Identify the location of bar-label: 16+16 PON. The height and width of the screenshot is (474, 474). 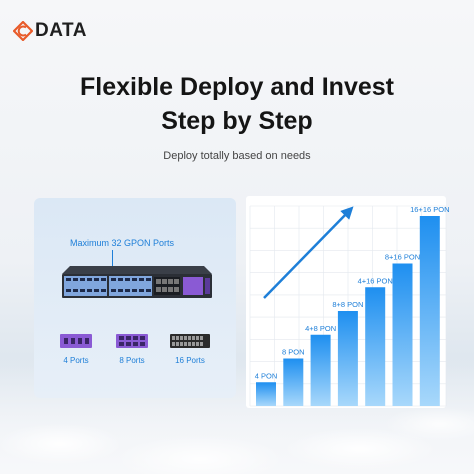
(429, 209).